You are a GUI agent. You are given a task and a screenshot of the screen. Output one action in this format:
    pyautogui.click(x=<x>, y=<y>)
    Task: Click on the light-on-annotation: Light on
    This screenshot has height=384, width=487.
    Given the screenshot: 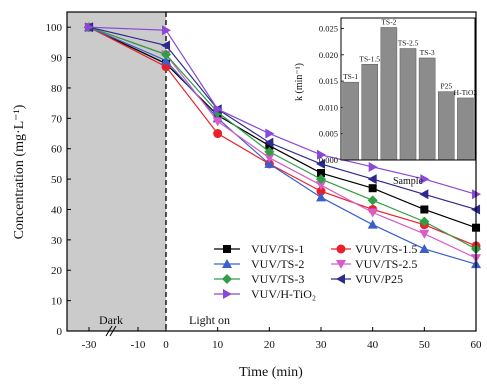 What is the action you would take?
    pyautogui.click(x=209, y=320)
    